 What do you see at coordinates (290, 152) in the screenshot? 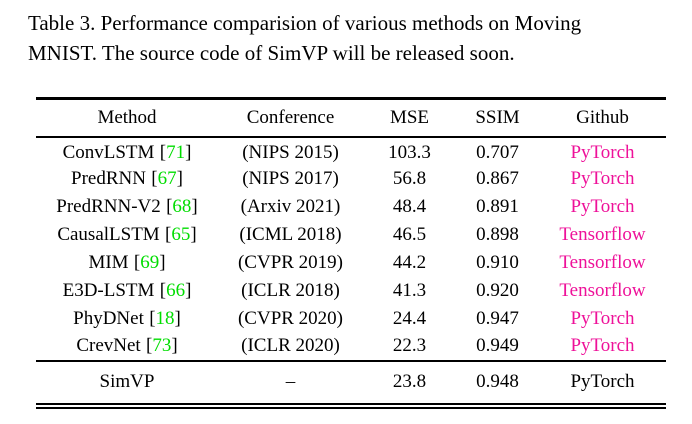
I see `conference-cell: (NIPS 2015)` at bounding box center [290, 152].